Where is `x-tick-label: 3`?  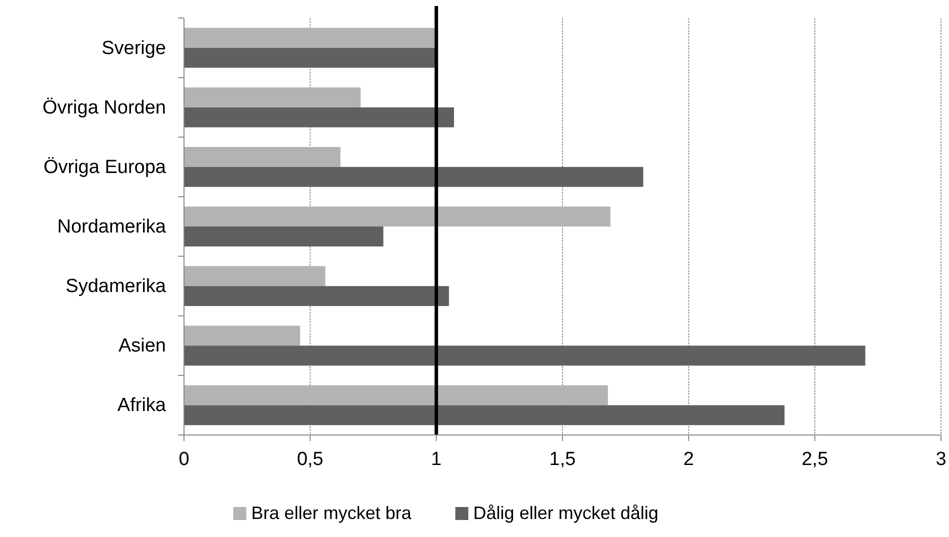
x-tick-label: 3 is located at coordinates (941, 459).